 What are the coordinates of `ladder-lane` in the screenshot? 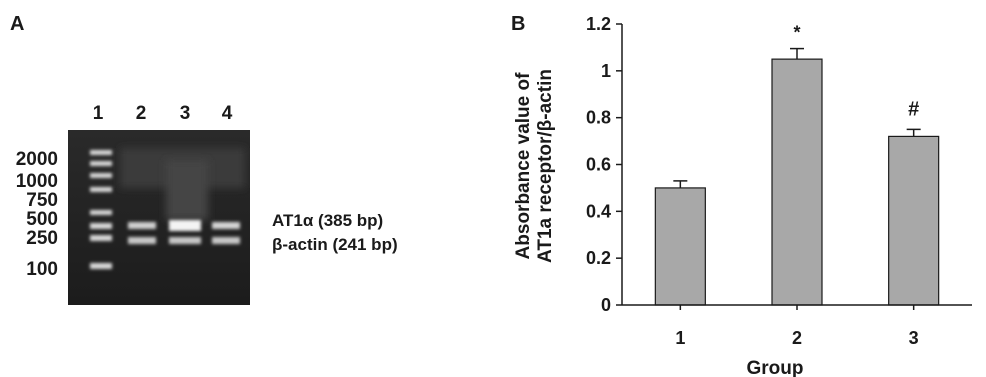 It's located at (101, 209).